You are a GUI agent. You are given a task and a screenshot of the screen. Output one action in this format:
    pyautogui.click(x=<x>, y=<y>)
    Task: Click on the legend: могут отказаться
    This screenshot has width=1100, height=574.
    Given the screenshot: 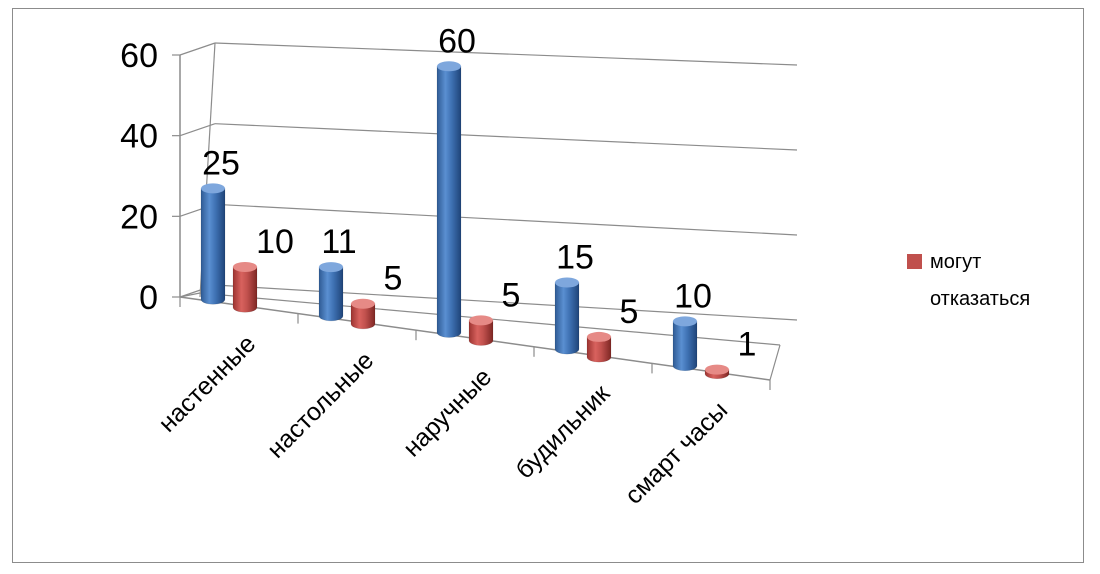 What is the action you would take?
    pyautogui.click(x=968, y=280)
    